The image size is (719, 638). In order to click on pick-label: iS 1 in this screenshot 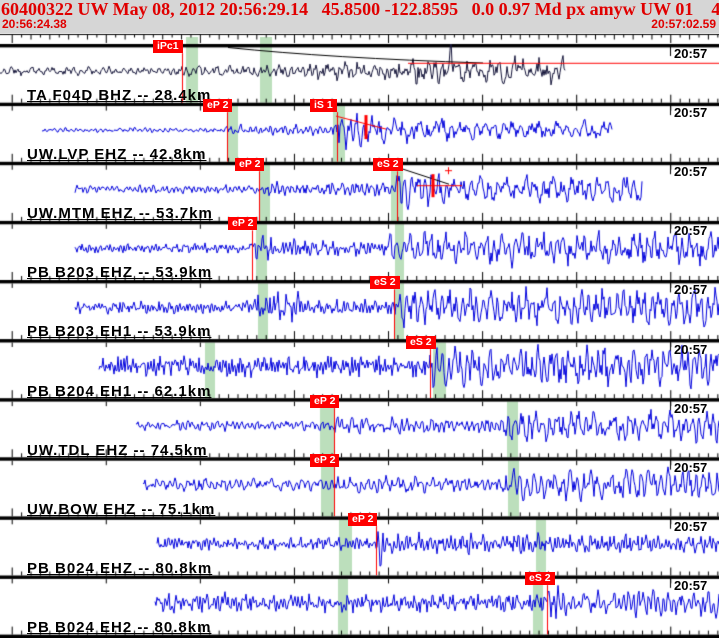, I will do `click(323, 106)`.